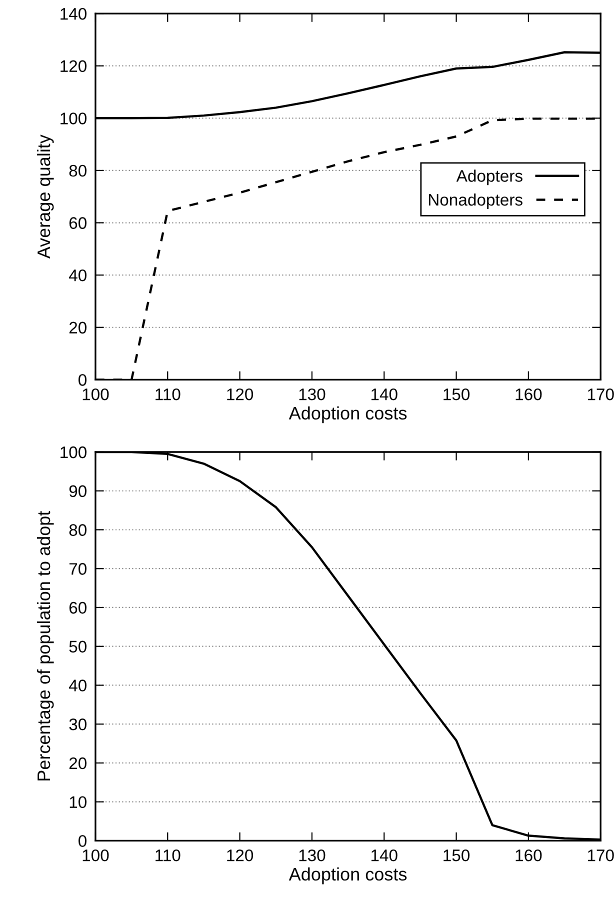 Image resolution: width=616 pixels, height=904 pixels. I want to click on y-tick-label: 10, so click(78, 802).